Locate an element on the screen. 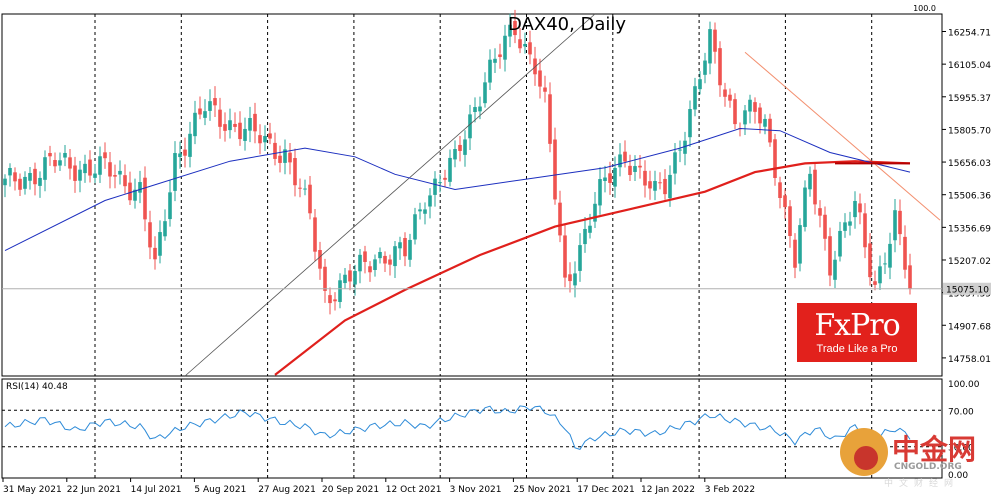 Image resolution: width=1000 pixels, height=504 pixels. price-tick-label: 15656.03 is located at coordinates (969, 164).